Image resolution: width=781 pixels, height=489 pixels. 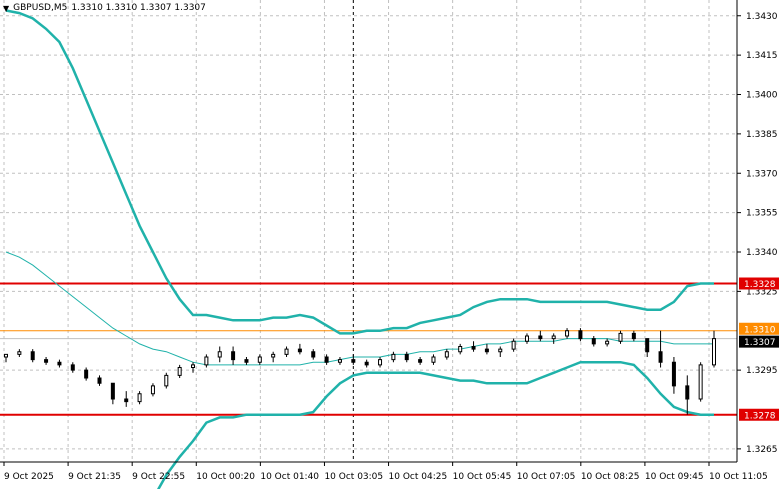 I want to click on y-tick-label: 1.3415, so click(x=762, y=56).